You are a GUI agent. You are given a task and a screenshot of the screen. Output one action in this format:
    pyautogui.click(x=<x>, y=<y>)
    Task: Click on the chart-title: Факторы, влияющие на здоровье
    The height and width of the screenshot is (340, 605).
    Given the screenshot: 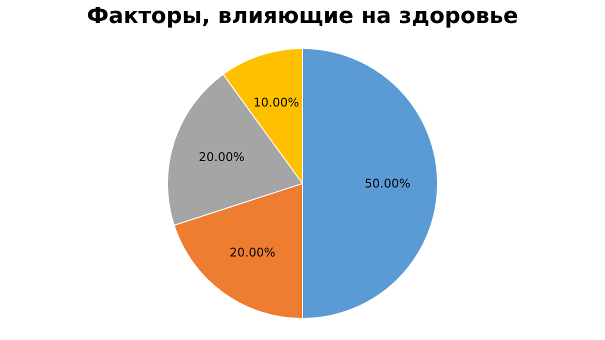 What is the action you would take?
    pyautogui.click(x=302, y=16)
    